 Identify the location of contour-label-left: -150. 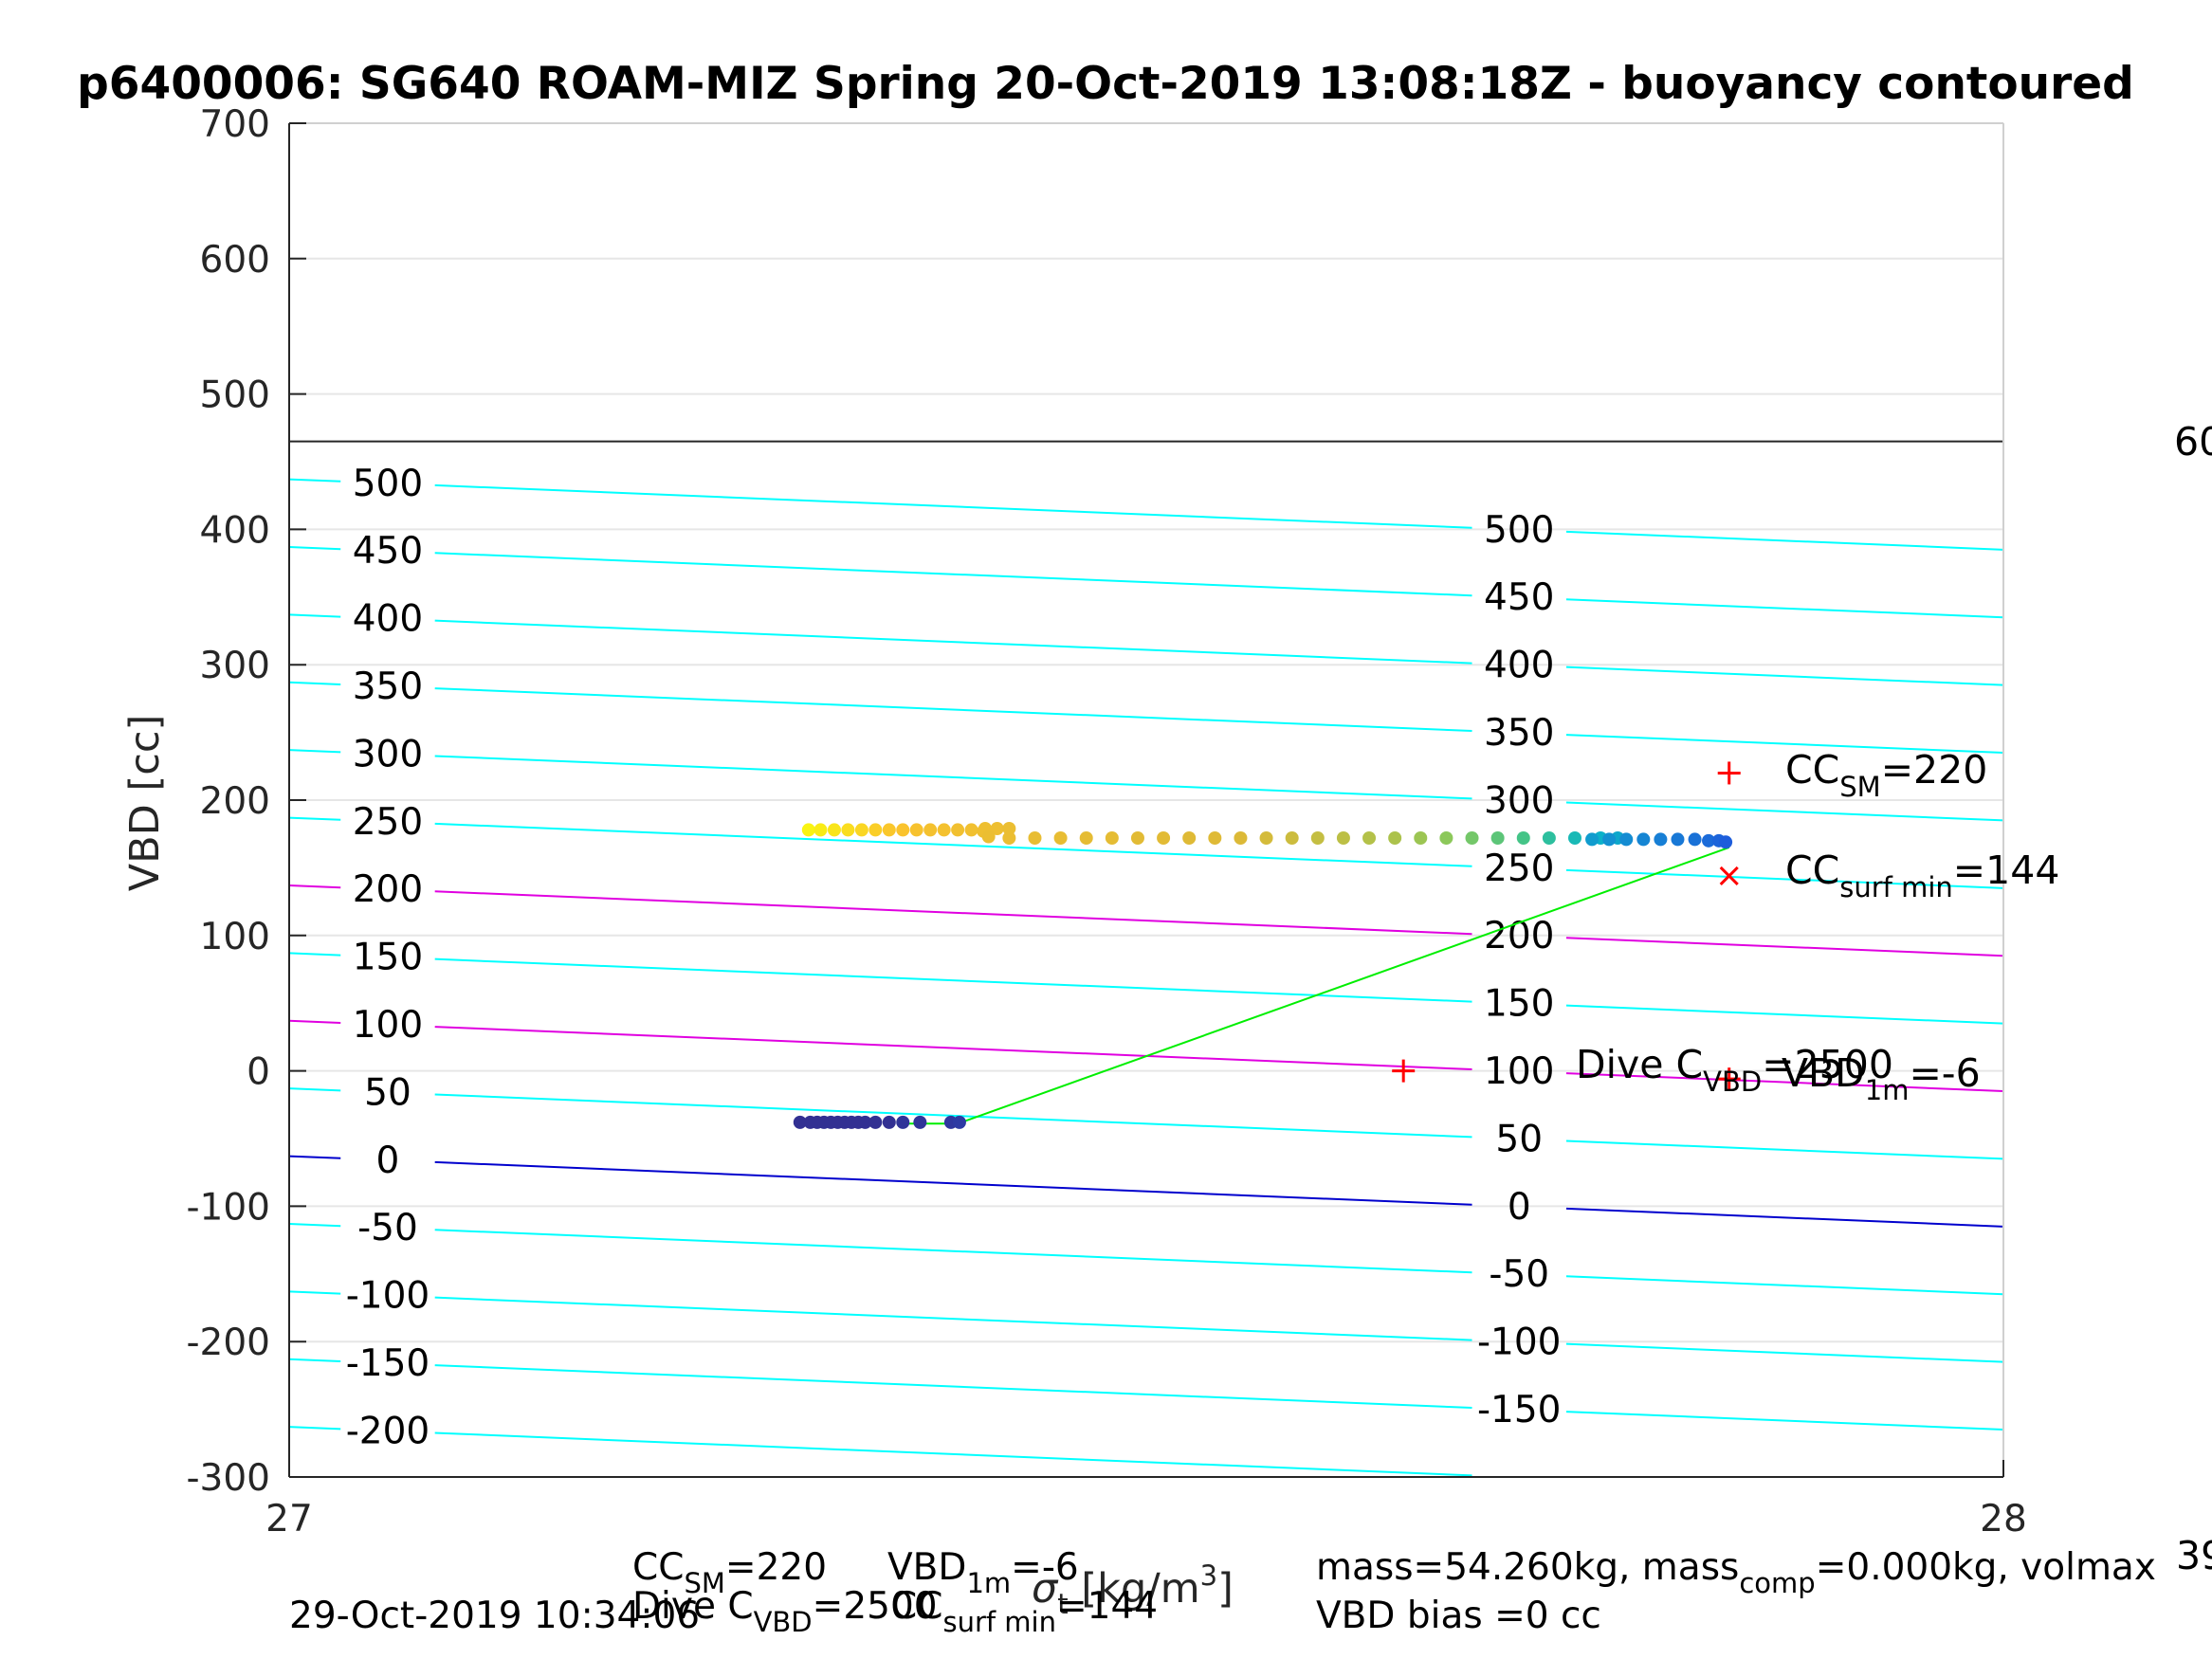
(388, 1363).